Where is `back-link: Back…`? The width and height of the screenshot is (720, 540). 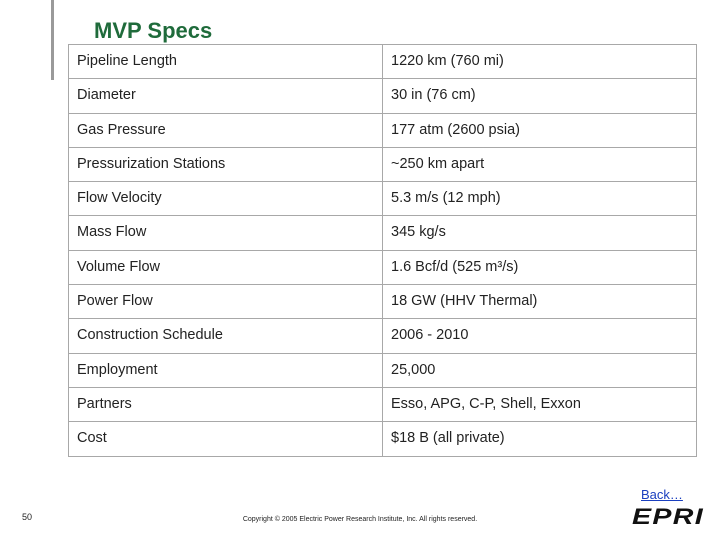
back-link: Back… is located at coordinates (662, 494).